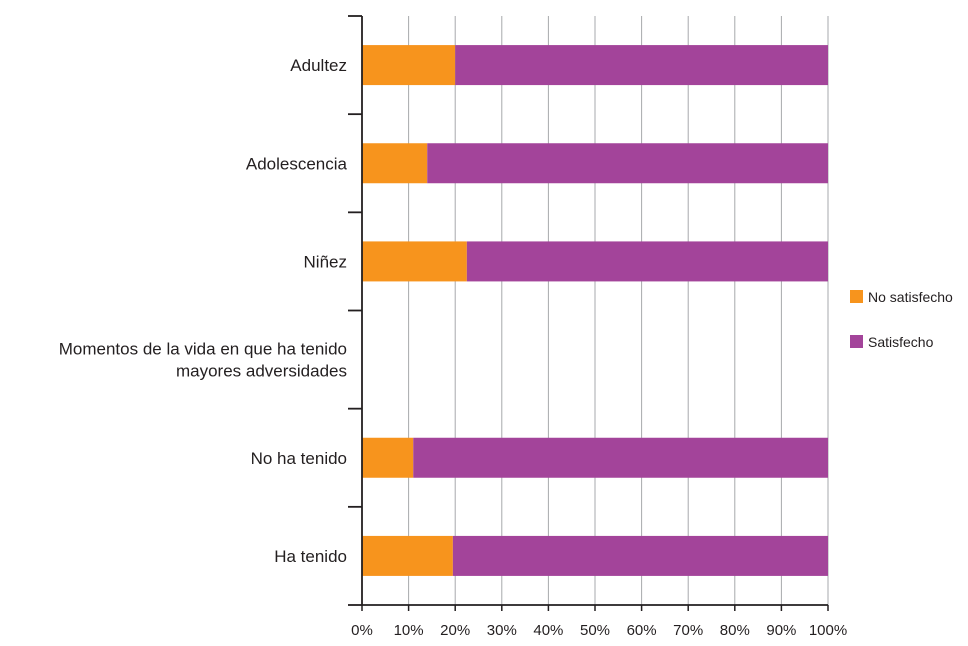 The width and height of the screenshot is (968, 646). What do you see at coordinates (688, 630) in the screenshot?
I see `x-tick-label: 70%` at bounding box center [688, 630].